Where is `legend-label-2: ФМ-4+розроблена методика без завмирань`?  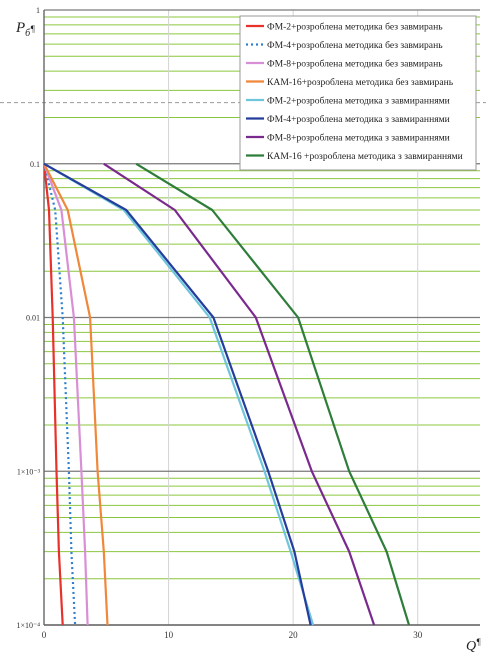 legend-label-2: ФМ-4+розроблена методика без завмирань is located at coordinates (355, 45).